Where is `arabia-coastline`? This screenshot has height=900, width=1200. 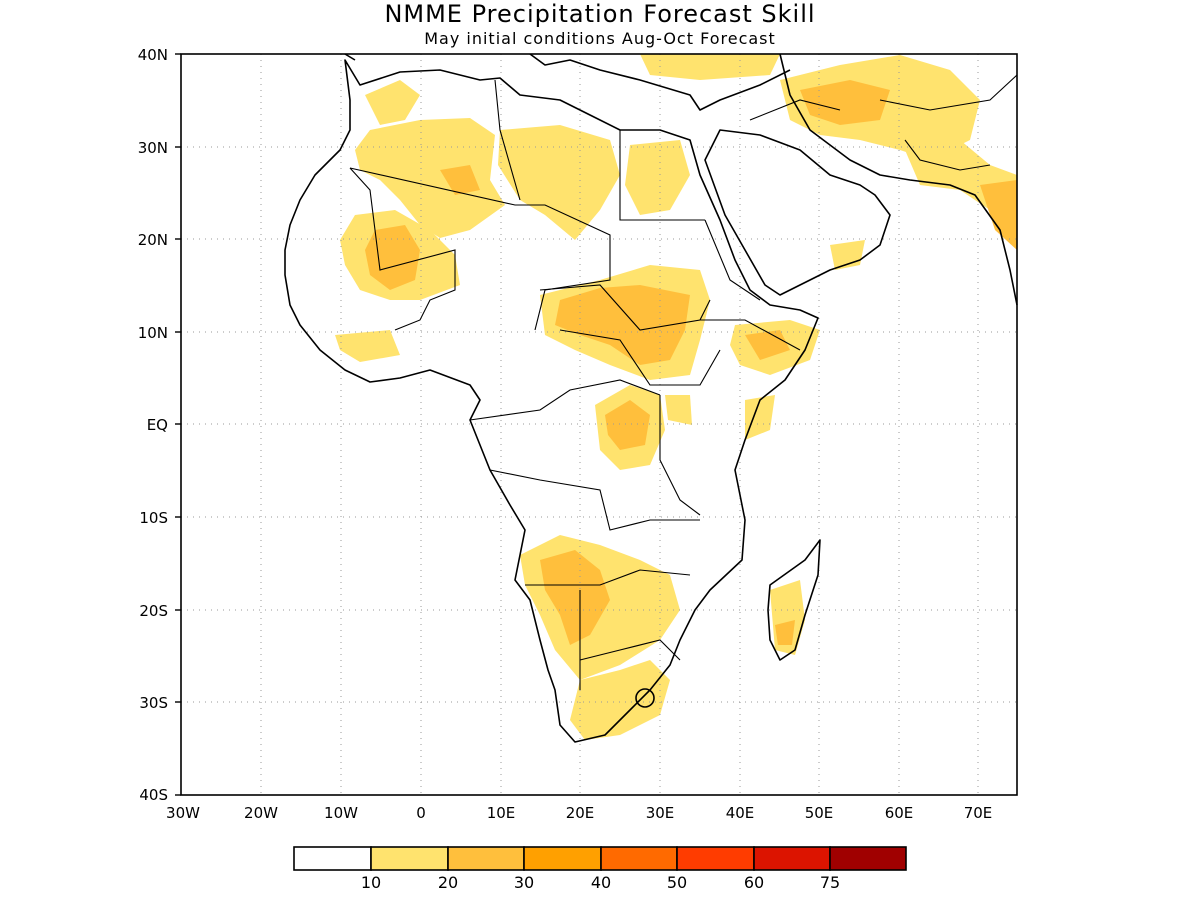 arabia-coastline is located at coordinates (797, 212).